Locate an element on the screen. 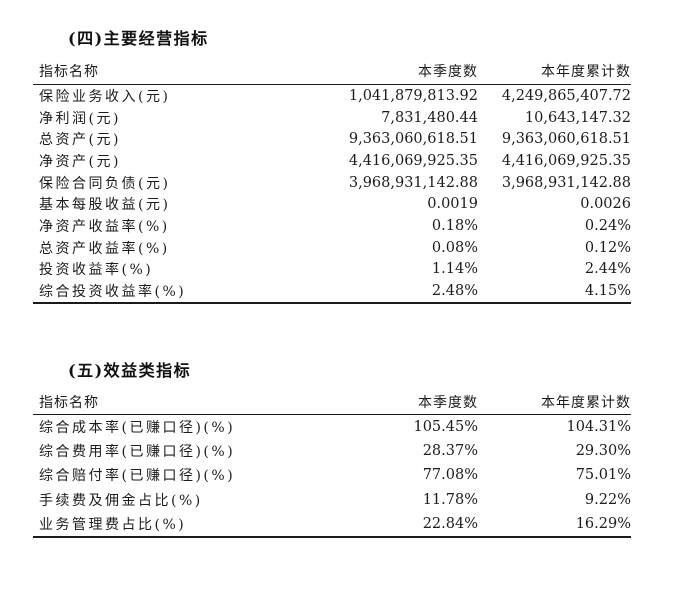  table-row: 总资产收益率(%) 0.08% 0.12% is located at coordinates (332, 248).